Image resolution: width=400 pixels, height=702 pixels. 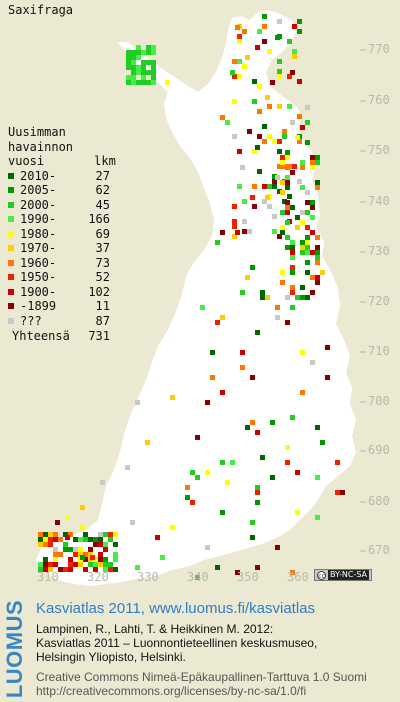 What do you see at coordinates (343, 575) in the screenshot?
I see `cc-license-badge: cc BY-NC-SA` at bounding box center [343, 575].